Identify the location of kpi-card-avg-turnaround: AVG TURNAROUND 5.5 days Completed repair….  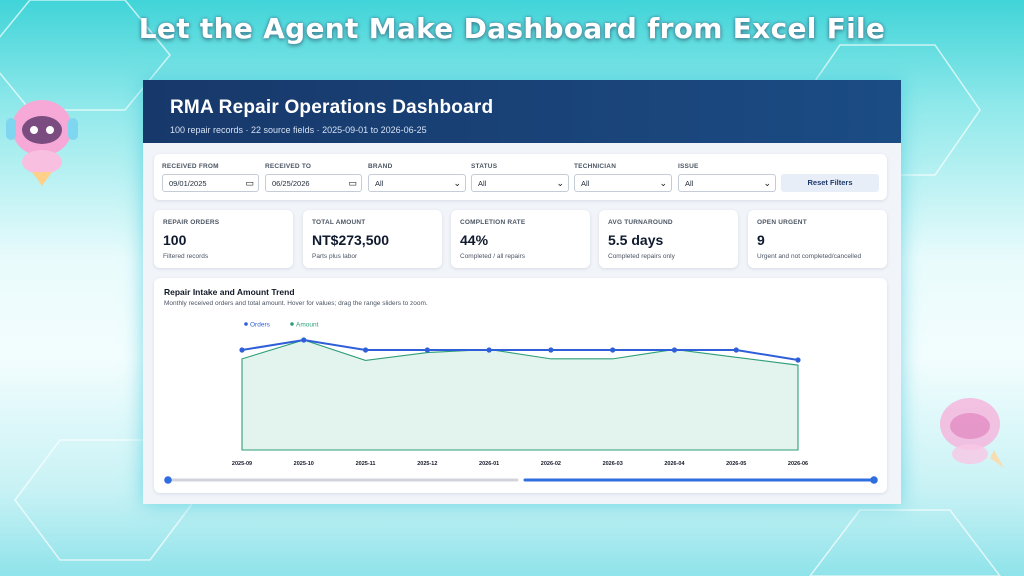
(668, 239).